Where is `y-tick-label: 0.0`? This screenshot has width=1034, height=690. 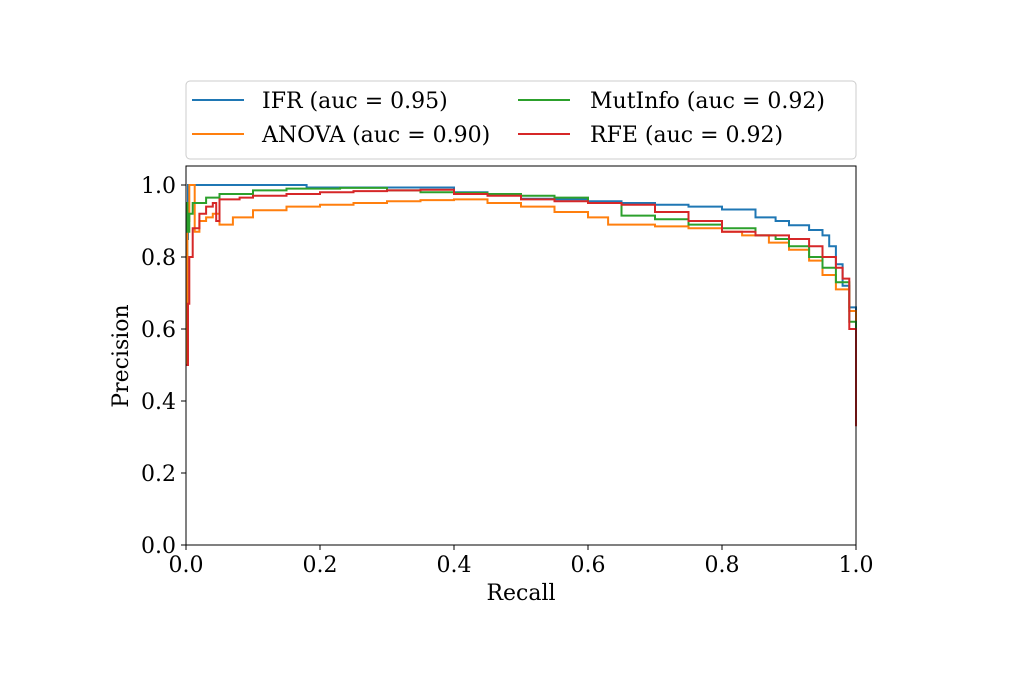
y-tick-label: 0.0 is located at coordinates (158, 546).